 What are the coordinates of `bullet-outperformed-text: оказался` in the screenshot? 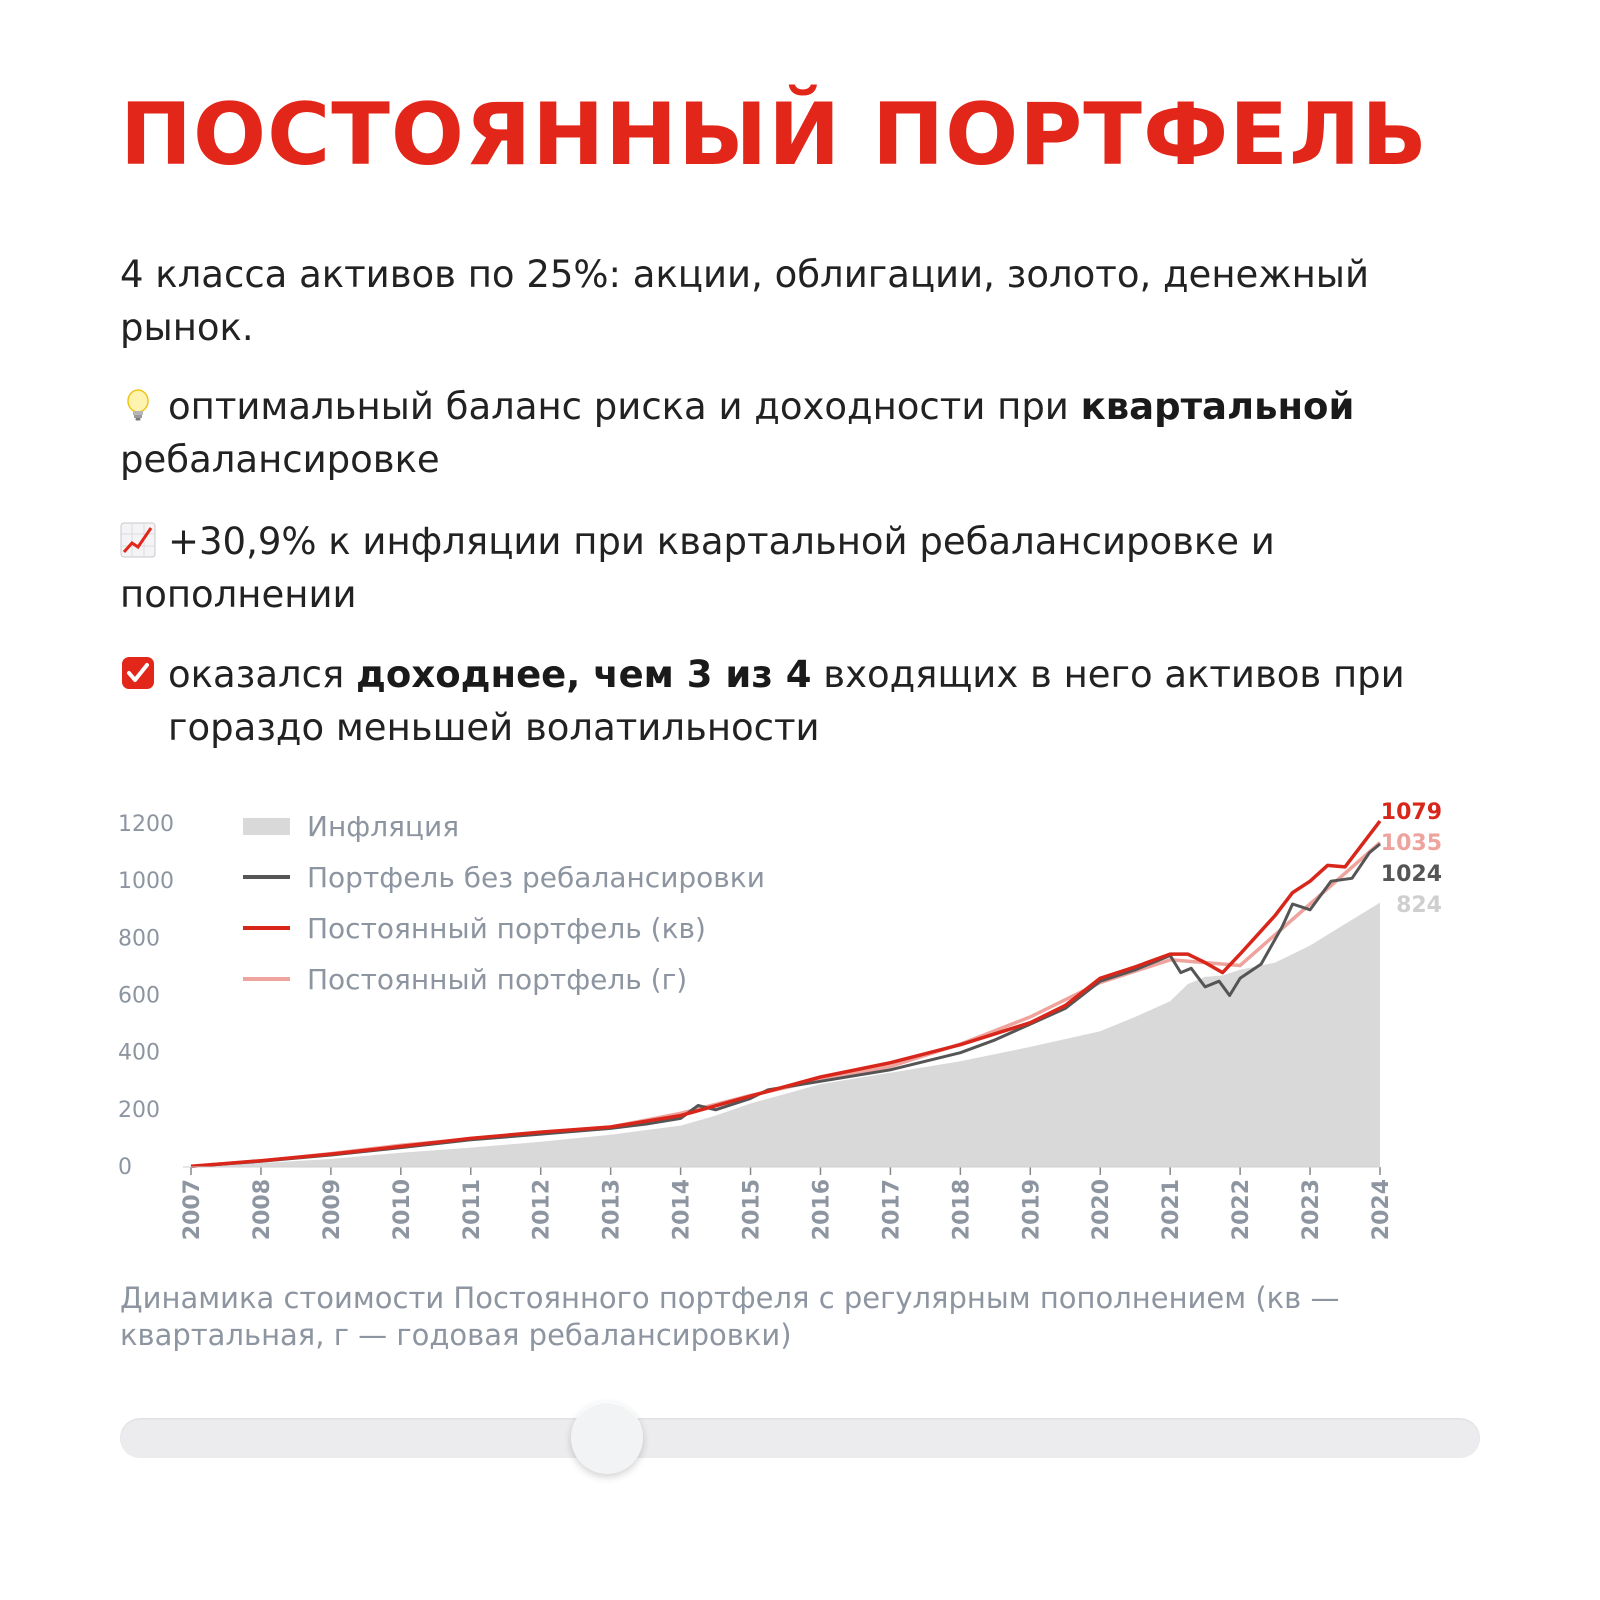 It's located at (262, 674).